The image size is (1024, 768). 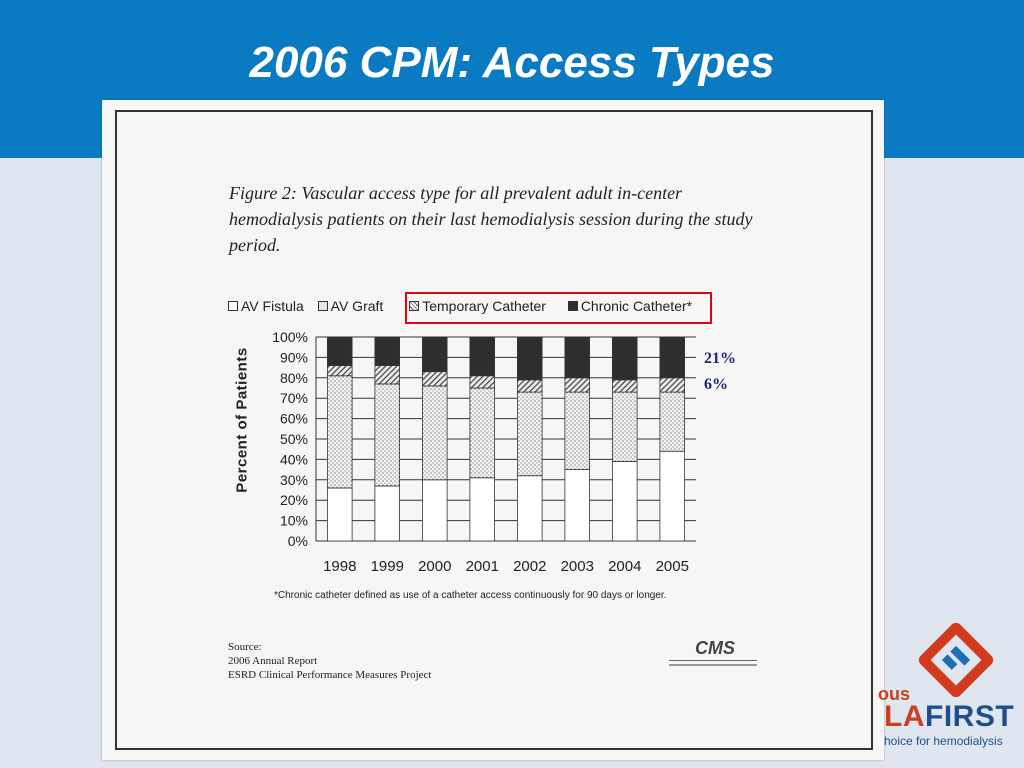 I want to click on brand-tagline: hoice for hemodialysis, so click(x=943, y=741).